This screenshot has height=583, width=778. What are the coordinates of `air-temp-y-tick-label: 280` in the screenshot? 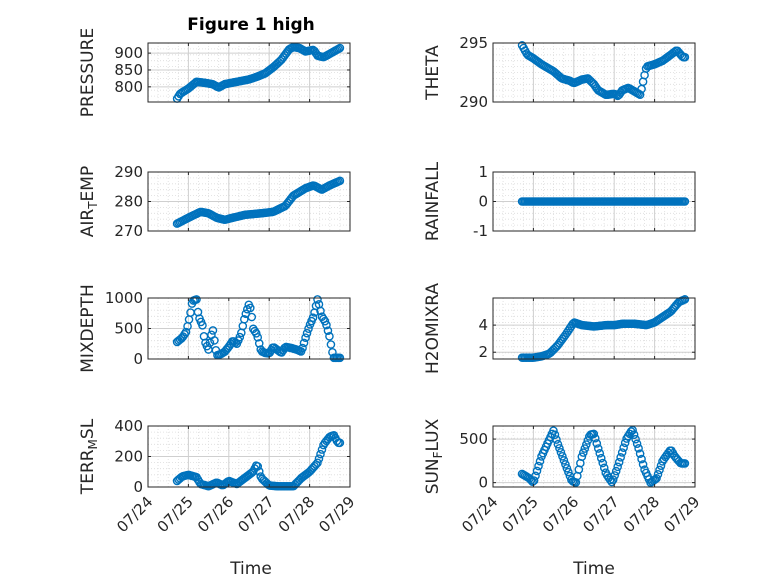 It's located at (128, 202).